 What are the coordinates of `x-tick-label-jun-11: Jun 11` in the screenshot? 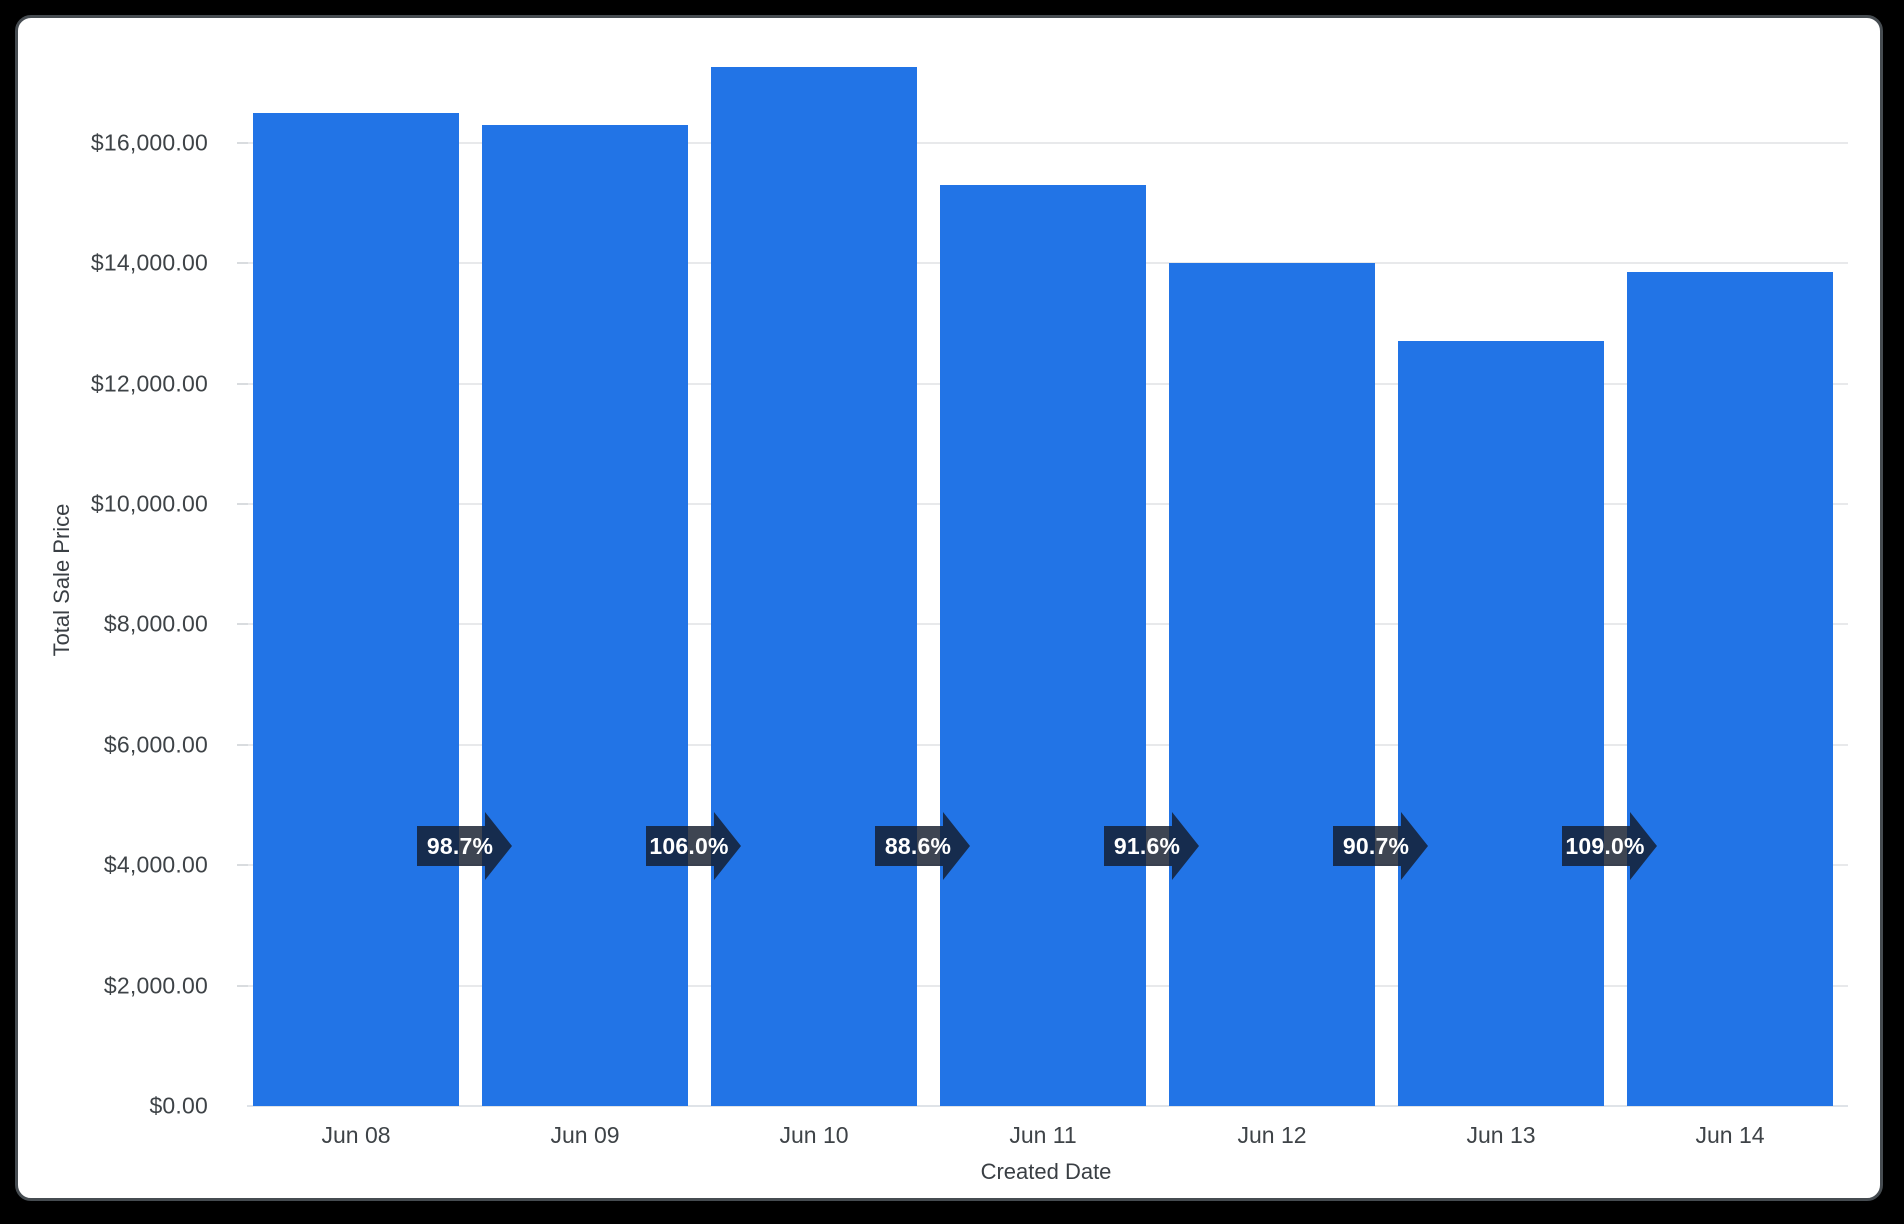 It's located at (1043, 1135).